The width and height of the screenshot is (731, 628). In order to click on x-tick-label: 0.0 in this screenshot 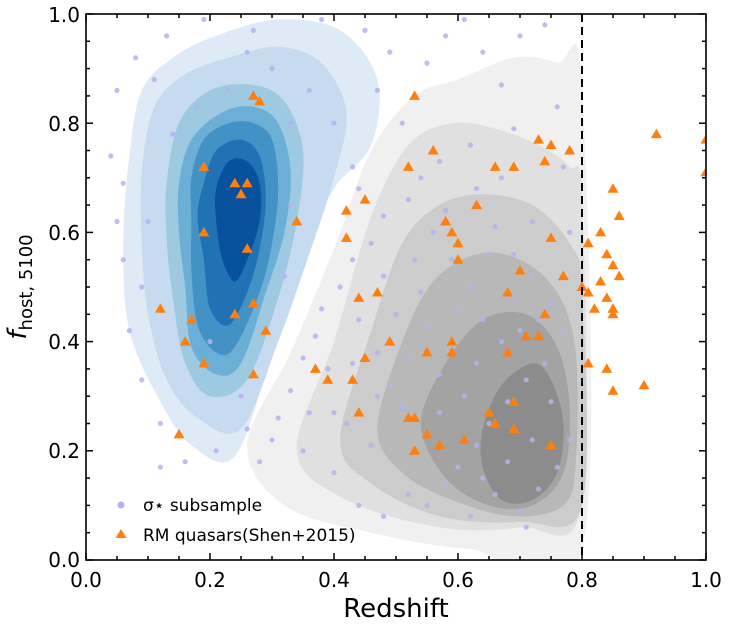, I will do `click(86, 580)`.